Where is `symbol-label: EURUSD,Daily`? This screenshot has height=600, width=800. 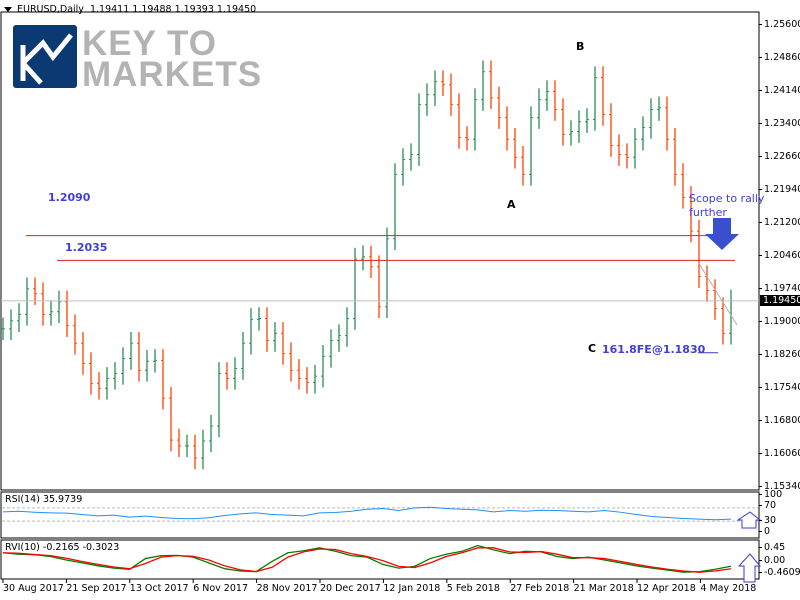 symbol-label: EURUSD,Daily is located at coordinates (50, 9).